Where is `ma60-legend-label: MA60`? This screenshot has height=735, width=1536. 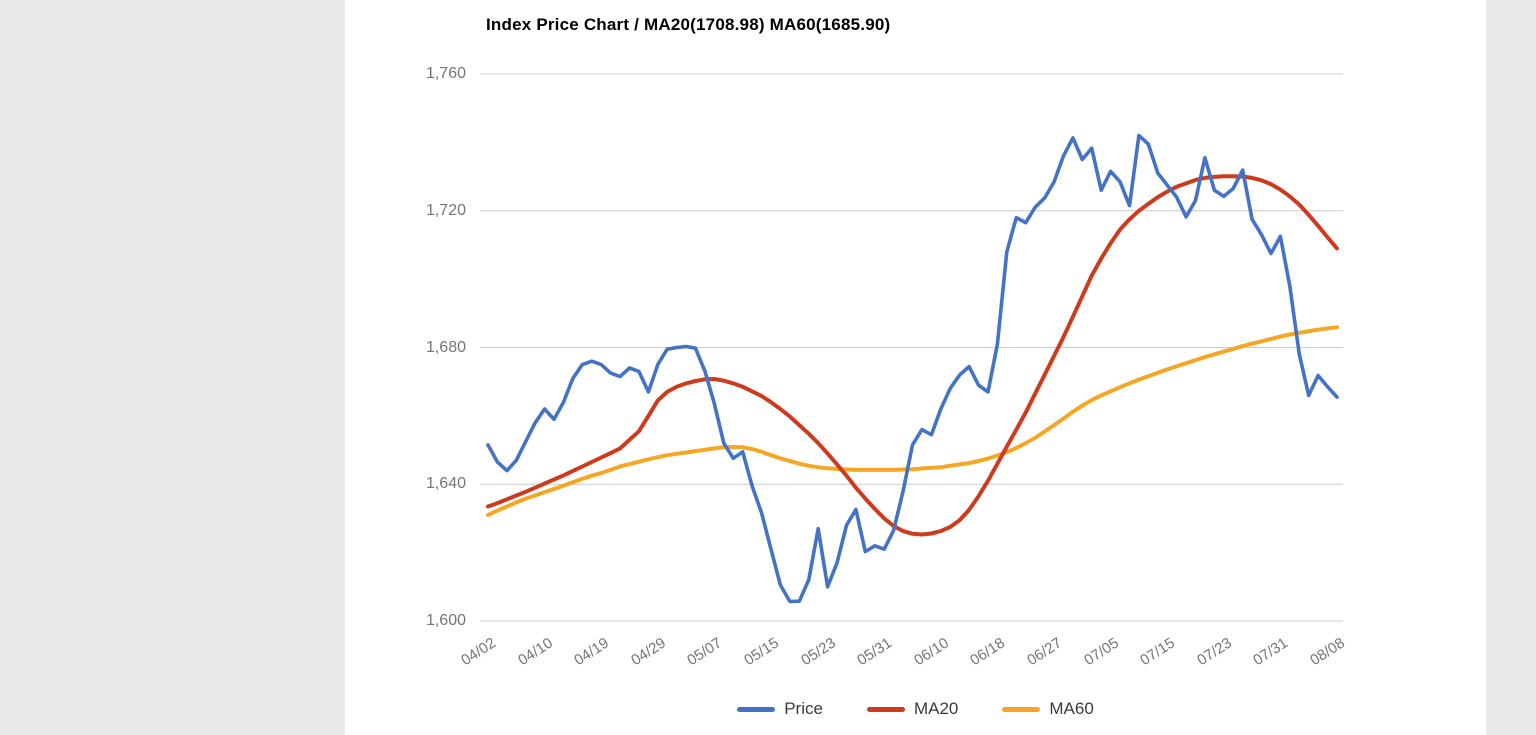
ma60-legend-label: MA60 is located at coordinates (1071, 708).